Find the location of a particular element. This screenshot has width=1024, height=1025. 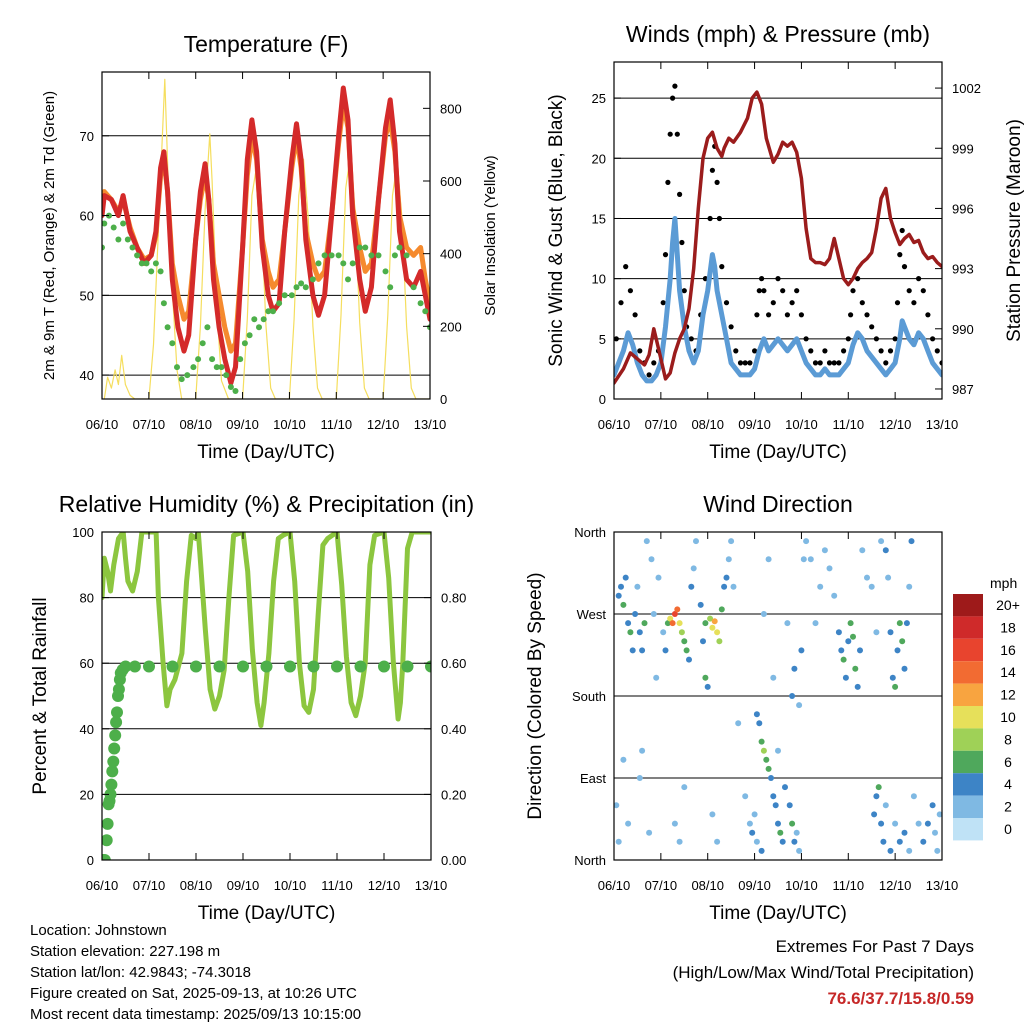

winds-y-tick-label: 10 is located at coordinates (599, 279).